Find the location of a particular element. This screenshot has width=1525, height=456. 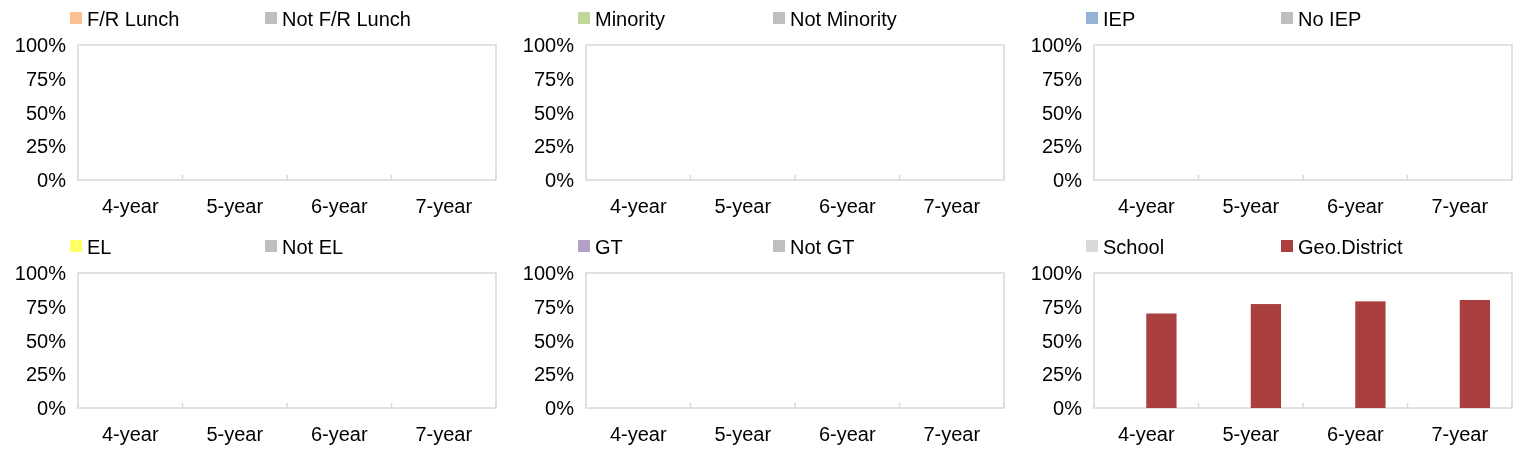

legend-label: School is located at coordinates (1134, 247).